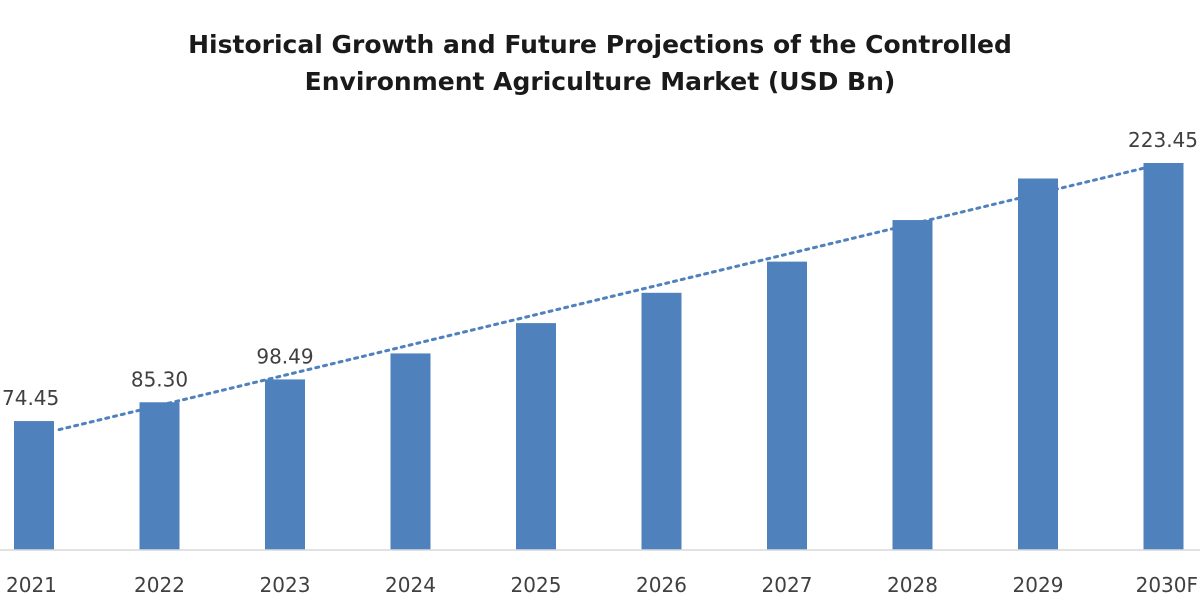  Describe the element at coordinates (285, 585) in the screenshot. I see `x-tick-label-2023: 2023` at that location.